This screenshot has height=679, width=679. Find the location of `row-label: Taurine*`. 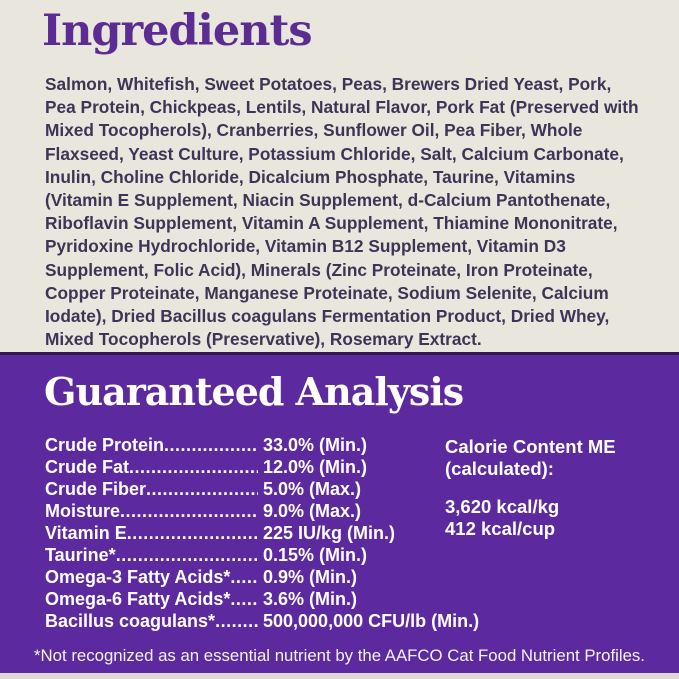

row-label: Taurine* is located at coordinates (80, 555).